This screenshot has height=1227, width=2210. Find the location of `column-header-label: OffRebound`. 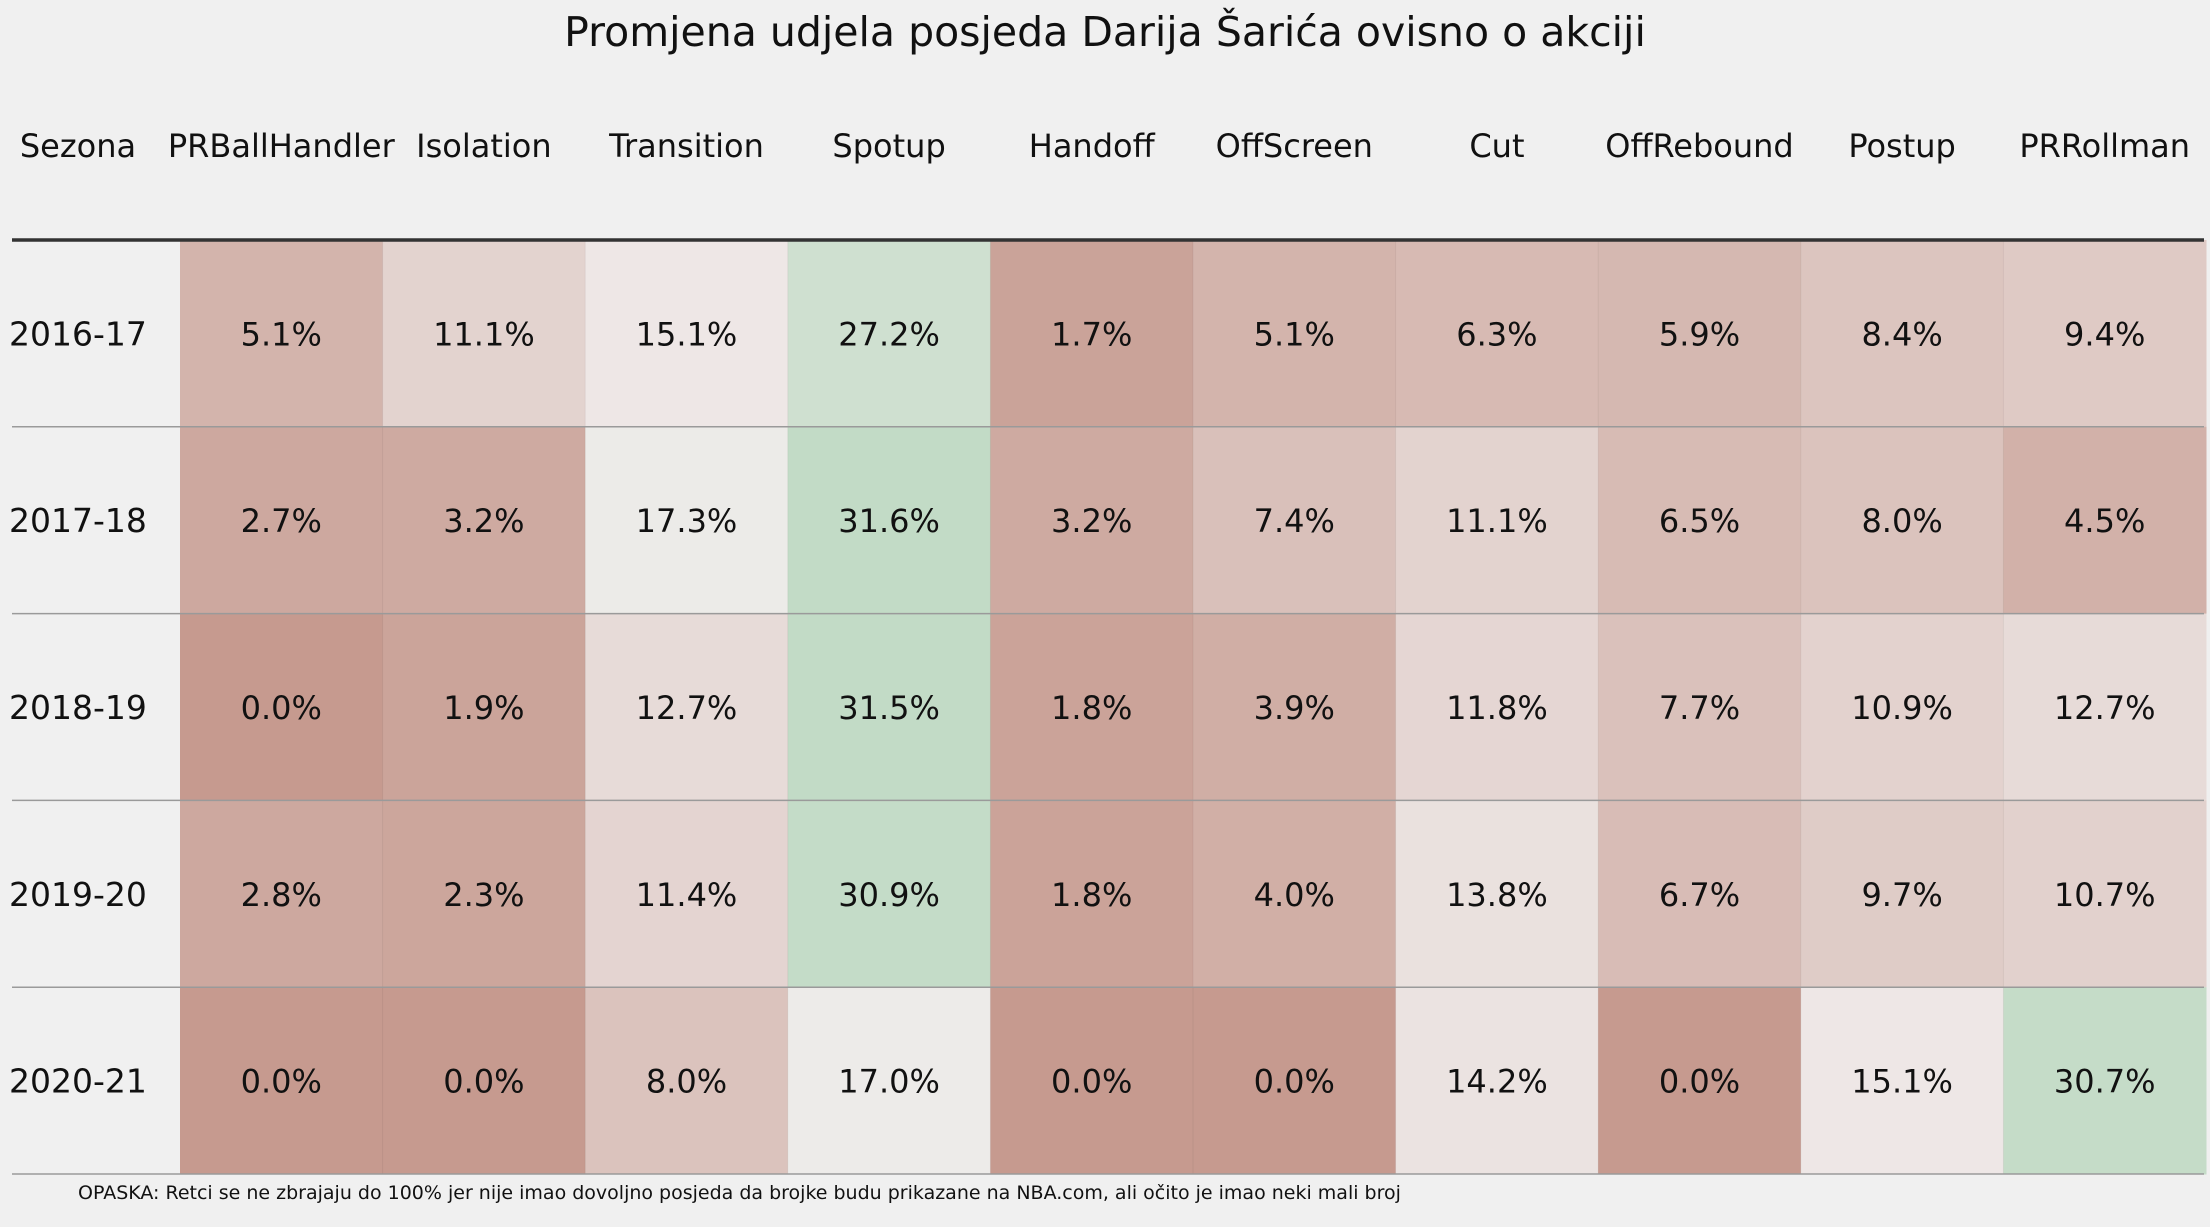

column-header-label: OffRebound is located at coordinates (1699, 146).